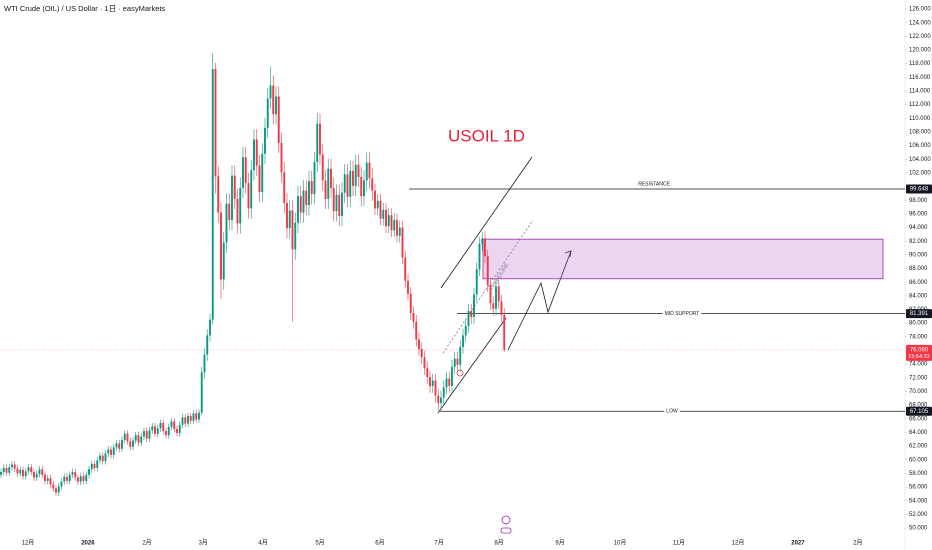  Describe the element at coordinates (920, 92) in the screenshot. I see `y-tick-label: 114.000` at that location.